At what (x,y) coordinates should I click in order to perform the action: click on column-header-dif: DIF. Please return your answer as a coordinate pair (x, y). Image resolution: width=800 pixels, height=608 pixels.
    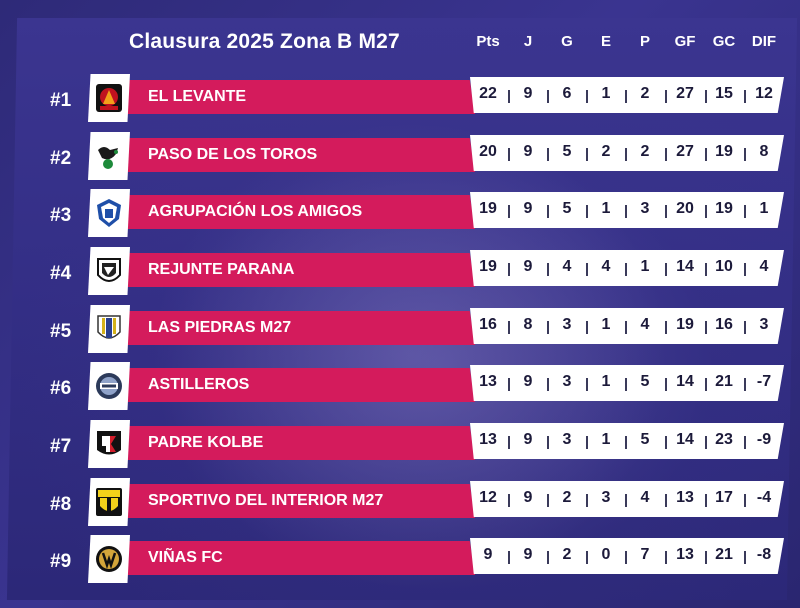
    Looking at the image, I should click on (764, 41).